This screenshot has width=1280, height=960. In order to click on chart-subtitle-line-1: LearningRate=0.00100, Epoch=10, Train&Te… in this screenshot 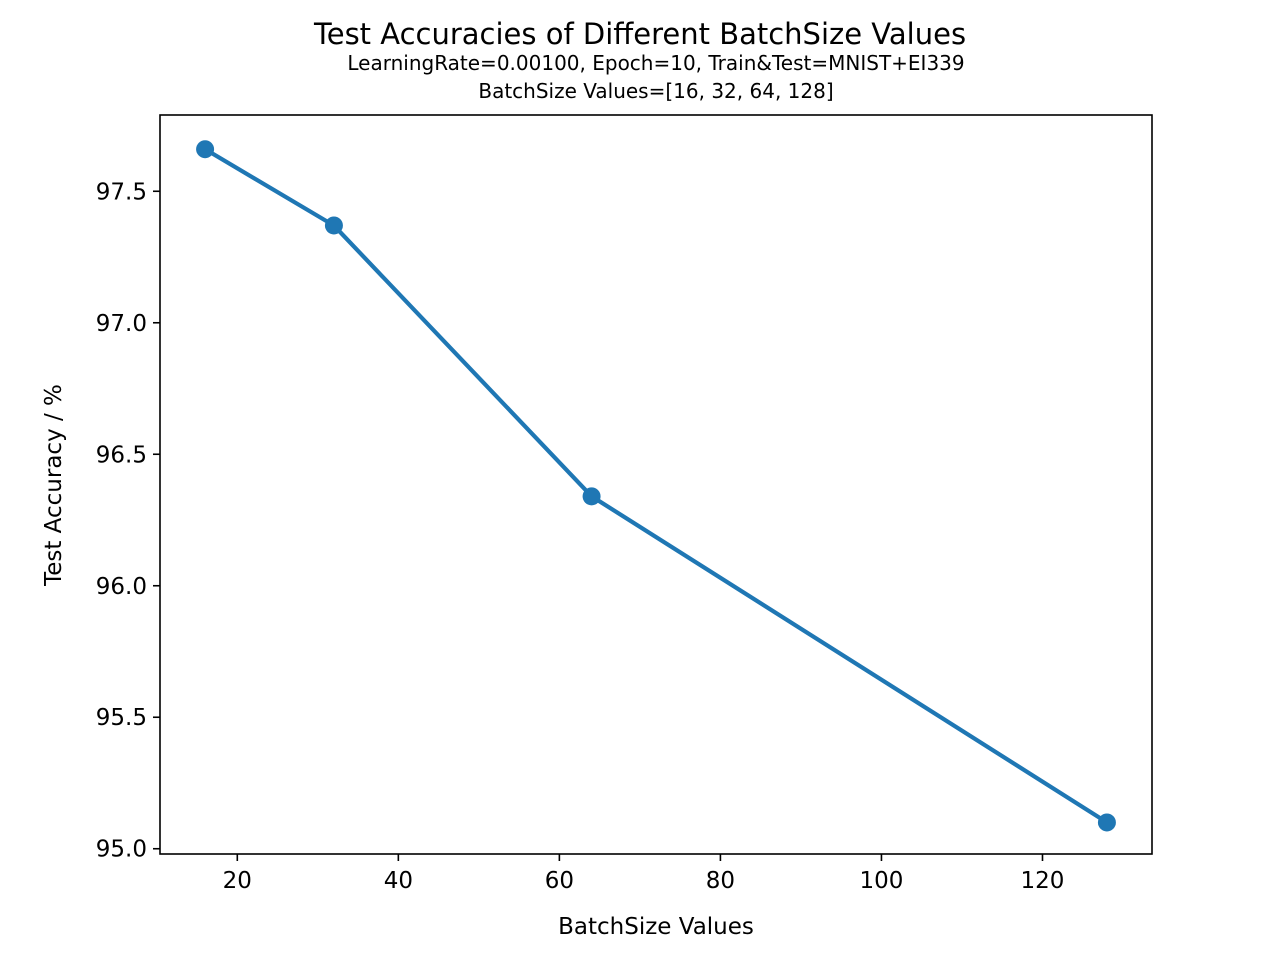, I will do `click(655, 63)`.